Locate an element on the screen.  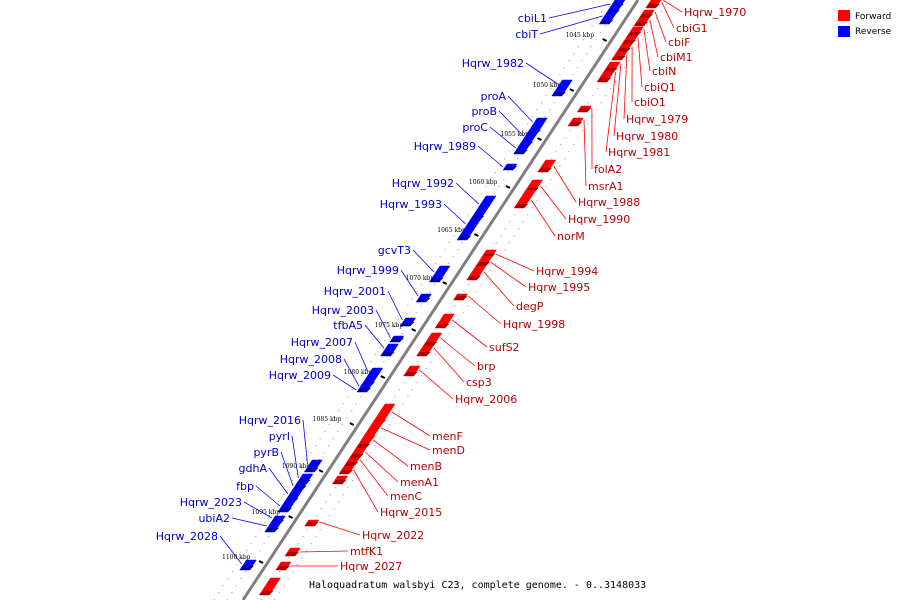
gene-label-reverse: Hqrw_2023 is located at coordinates (211, 502).